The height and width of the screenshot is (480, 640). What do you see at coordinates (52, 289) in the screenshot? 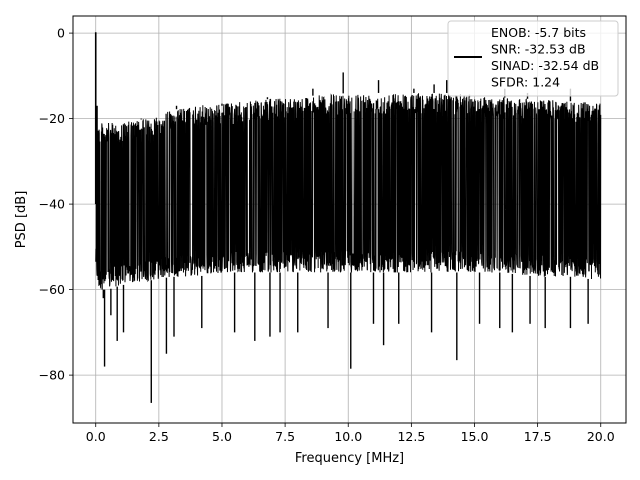
I see `y-tick-label: −60` at bounding box center [52, 289].